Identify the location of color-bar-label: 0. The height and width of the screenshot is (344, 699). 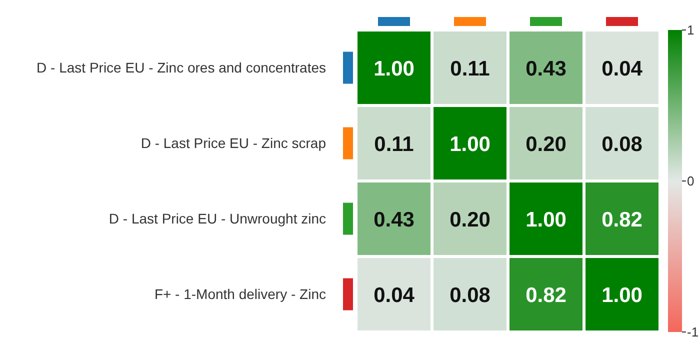
(690, 181).